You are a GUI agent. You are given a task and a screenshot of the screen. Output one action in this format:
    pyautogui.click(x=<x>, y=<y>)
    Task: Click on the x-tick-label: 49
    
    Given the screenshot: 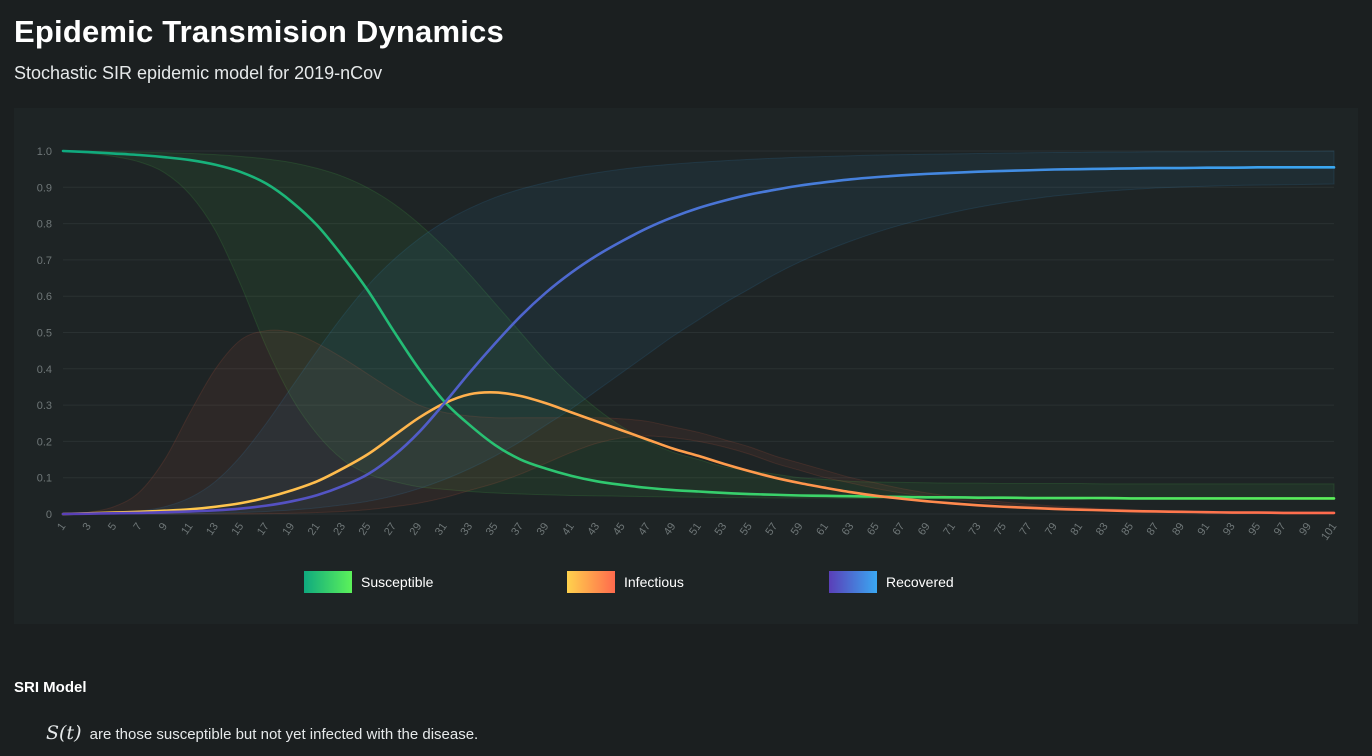 What is the action you would take?
    pyautogui.click(x=670, y=529)
    